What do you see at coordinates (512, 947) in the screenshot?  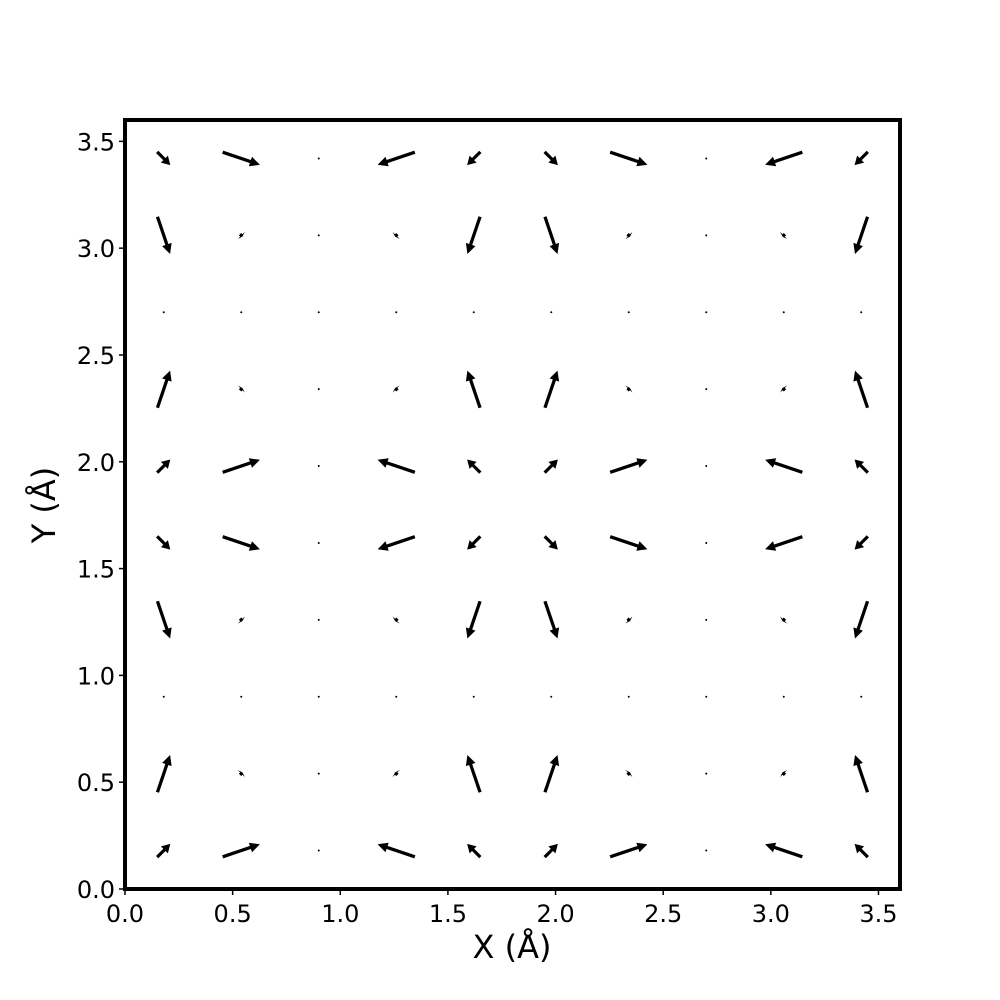 I see `x-axis-label: X (Å)` at bounding box center [512, 947].